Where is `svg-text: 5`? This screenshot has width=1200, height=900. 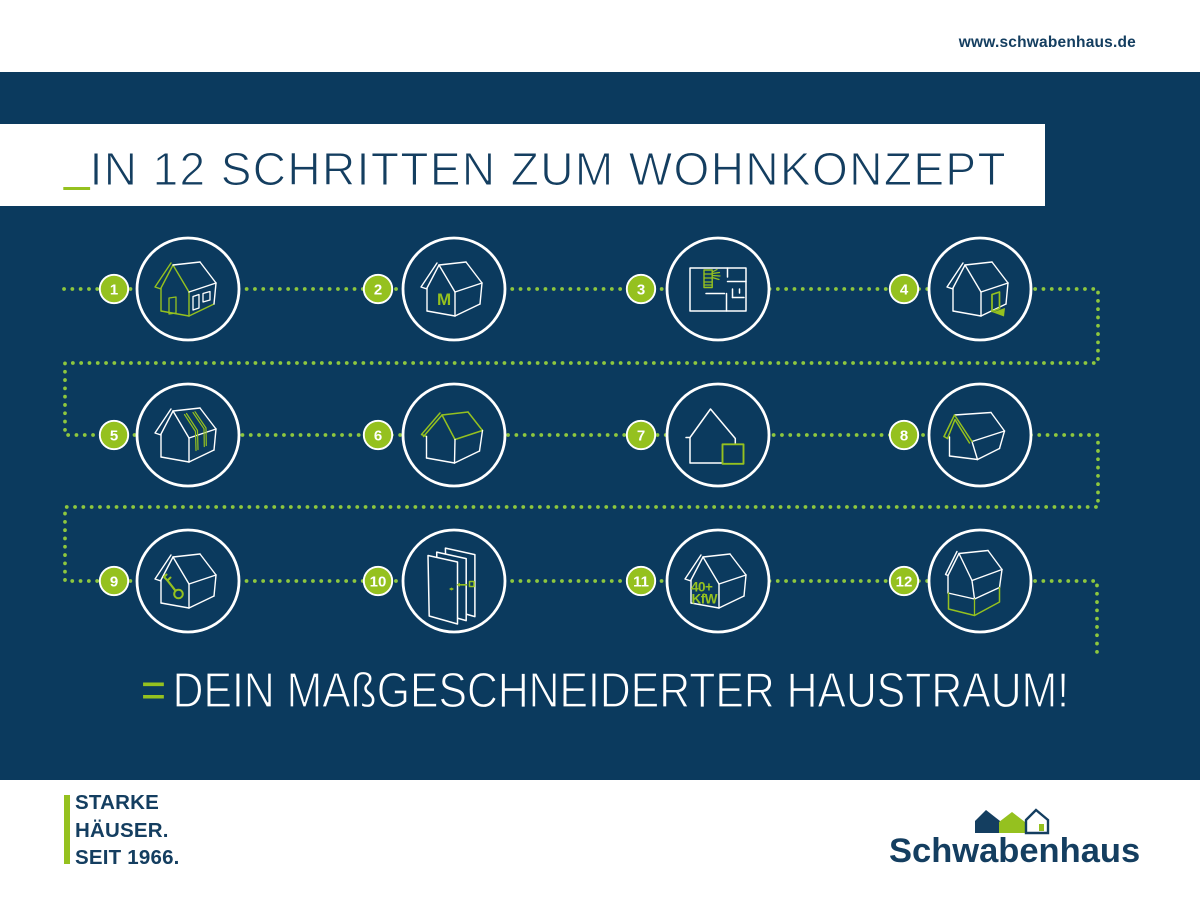 svg-text: 5 is located at coordinates (114, 436).